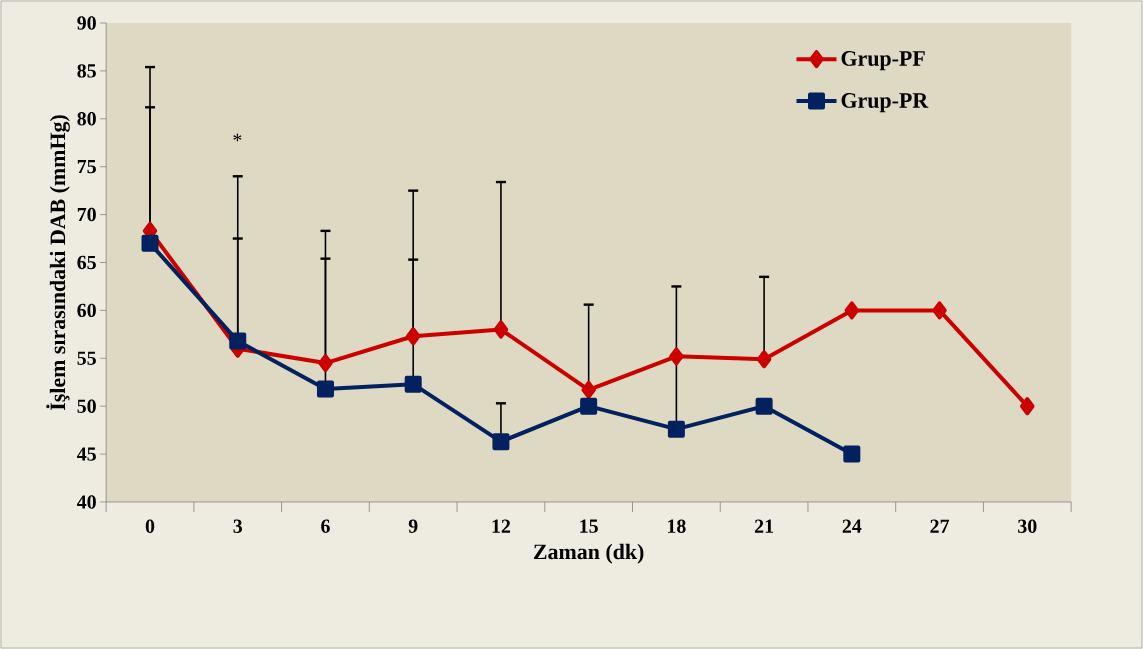 This screenshot has width=1143, height=649. I want to click on y-tick-label: 90, so click(86, 23).